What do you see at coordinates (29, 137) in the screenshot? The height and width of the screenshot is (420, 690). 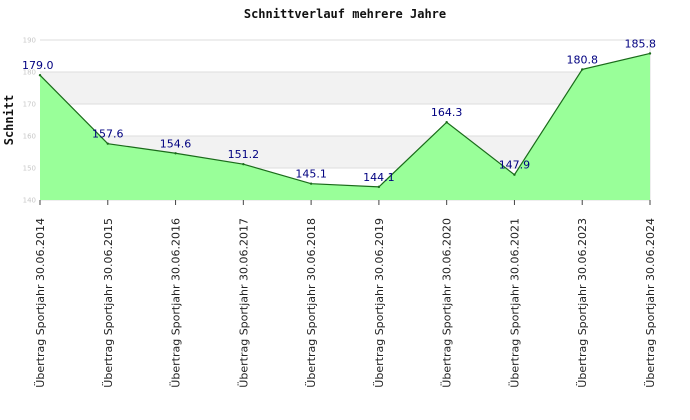 I see `y-tick-label: 160` at bounding box center [29, 137].